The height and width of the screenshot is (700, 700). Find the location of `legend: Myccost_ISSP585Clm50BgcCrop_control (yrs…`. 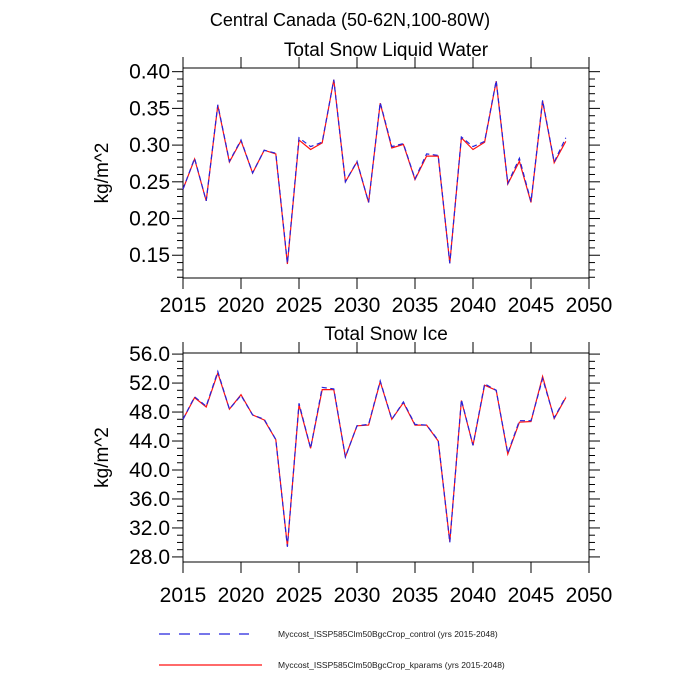

legend: Myccost_ISSP585Clm50BgcCrop_control (yrs… is located at coordinates (331, 657).